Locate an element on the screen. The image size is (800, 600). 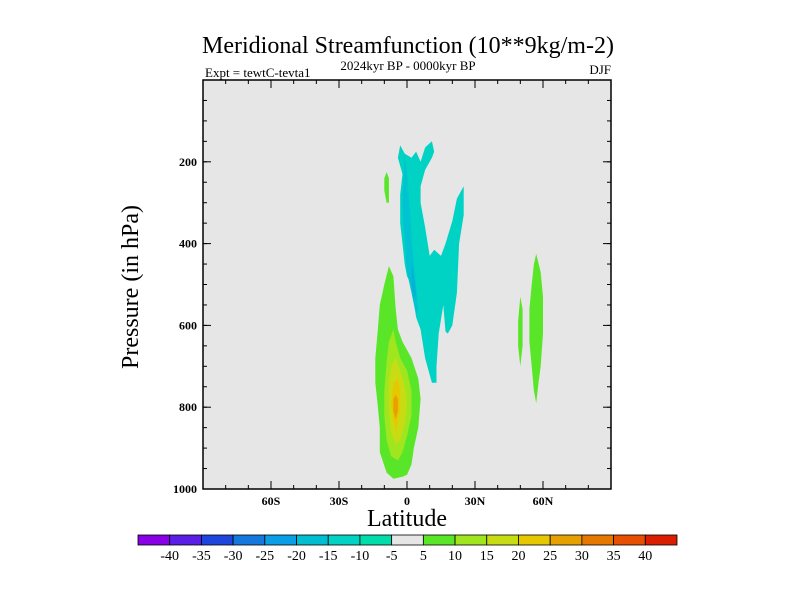
colorbar-label: 15 is located at coordinates (487, 556).